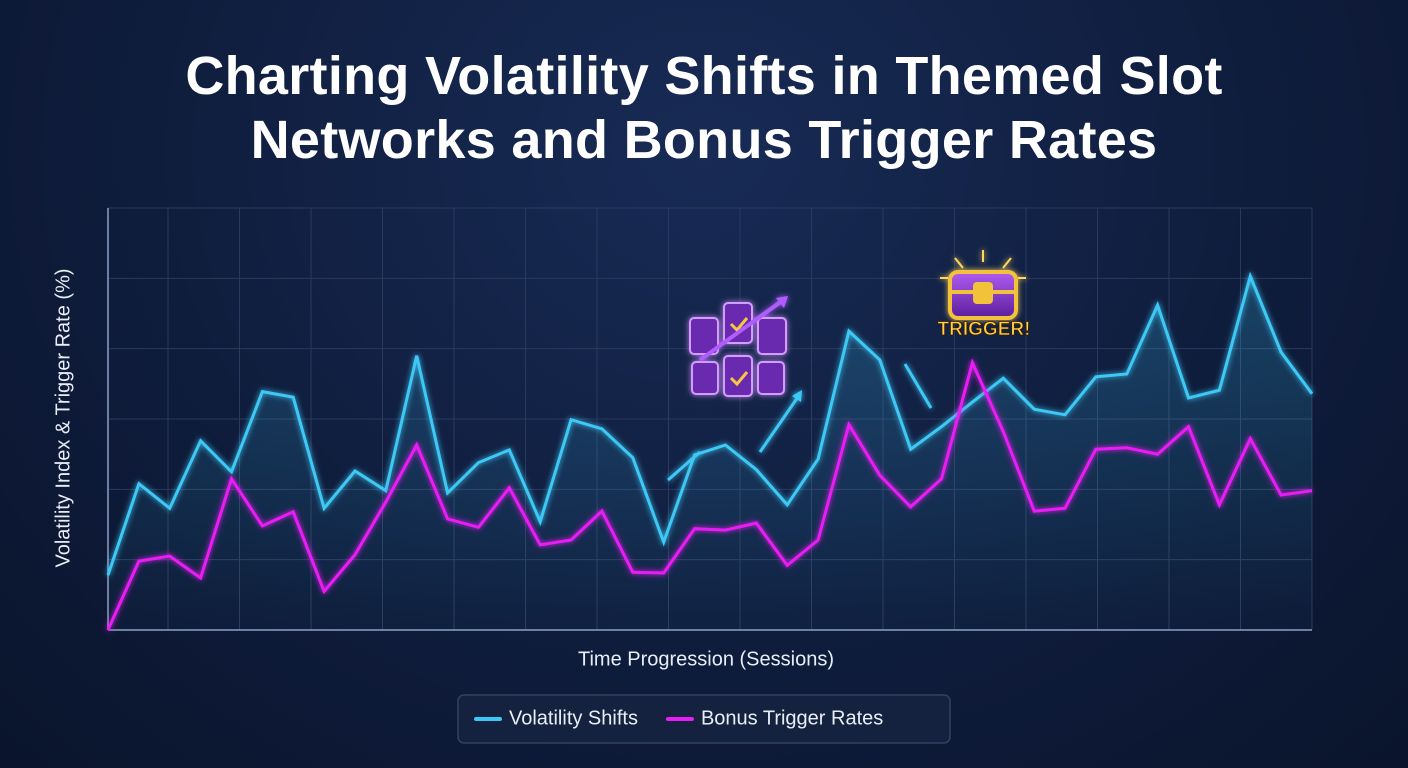 The image size is (1408, 768). Describe the element at coordinates (738, 346) in the screenshot. I see `slot-icon` at that location.